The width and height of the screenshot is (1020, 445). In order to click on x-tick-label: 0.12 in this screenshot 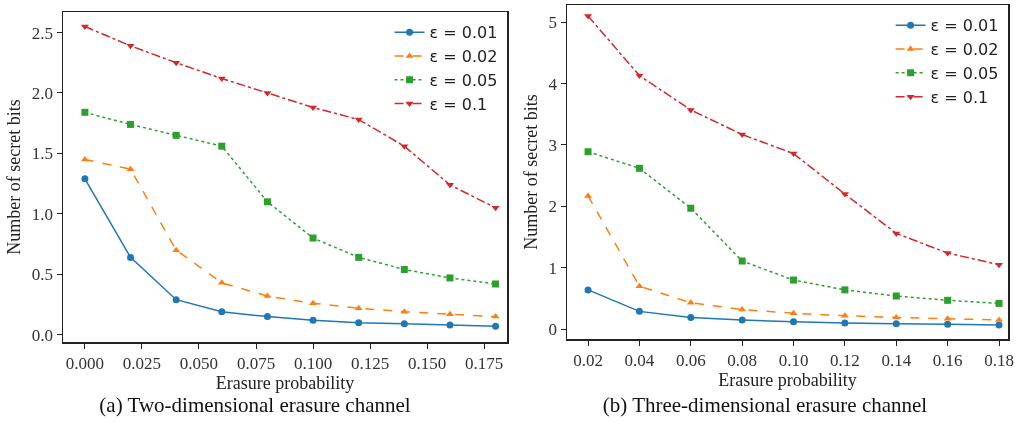, I will do `click(845, 360)`.